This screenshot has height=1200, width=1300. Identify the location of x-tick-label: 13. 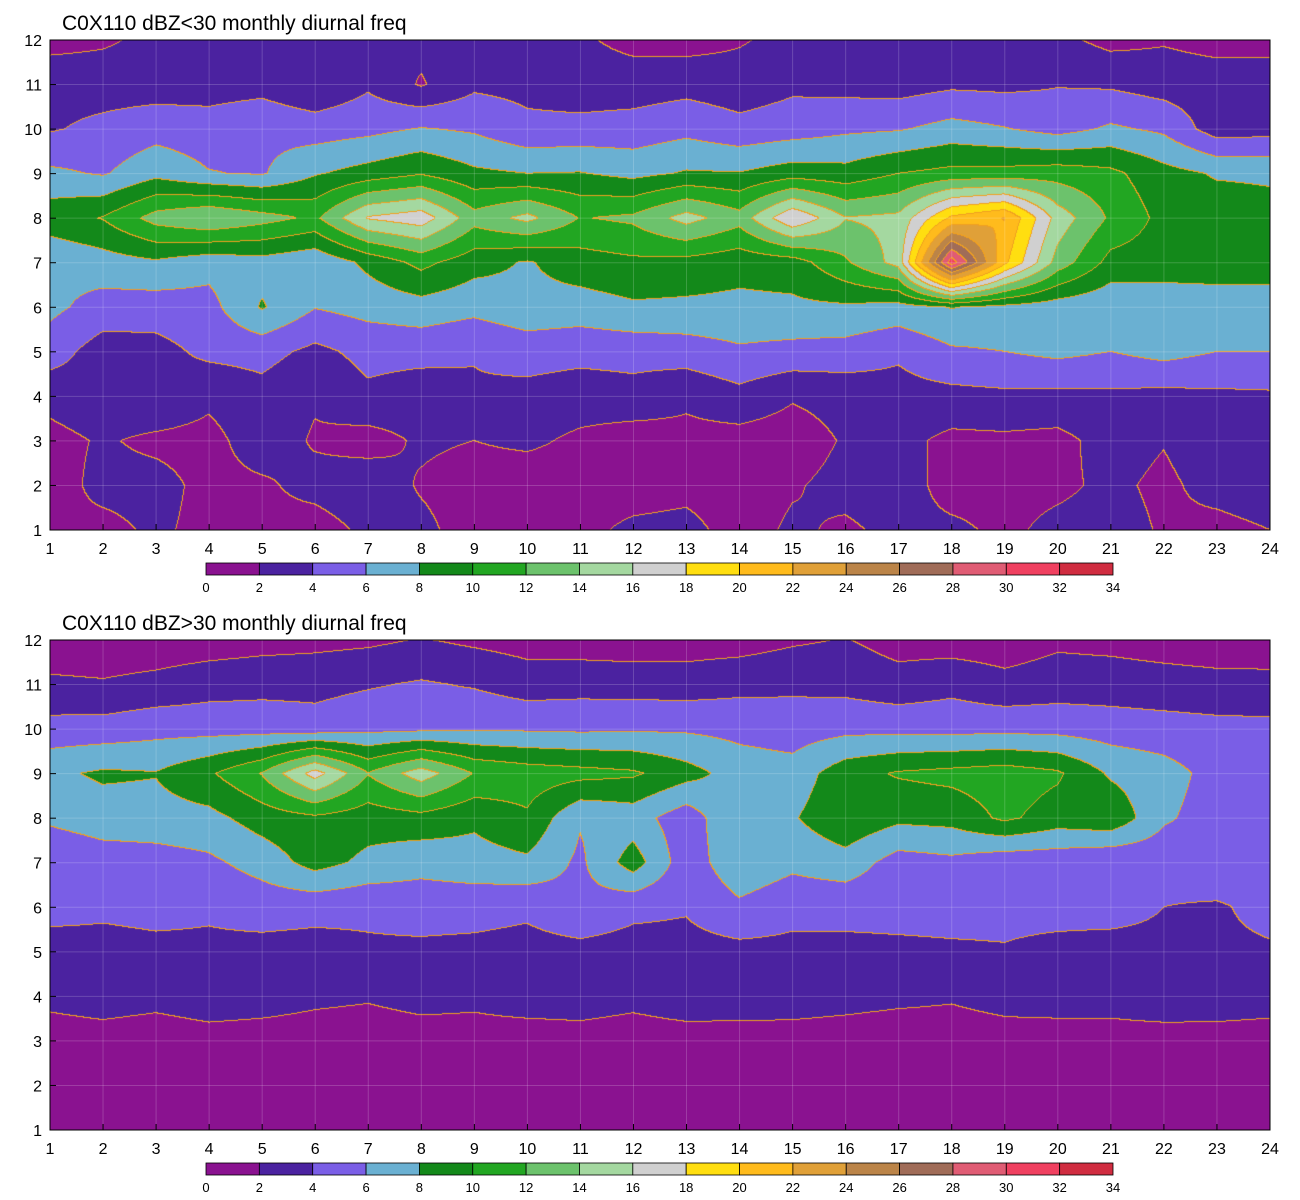
(687, 1149).